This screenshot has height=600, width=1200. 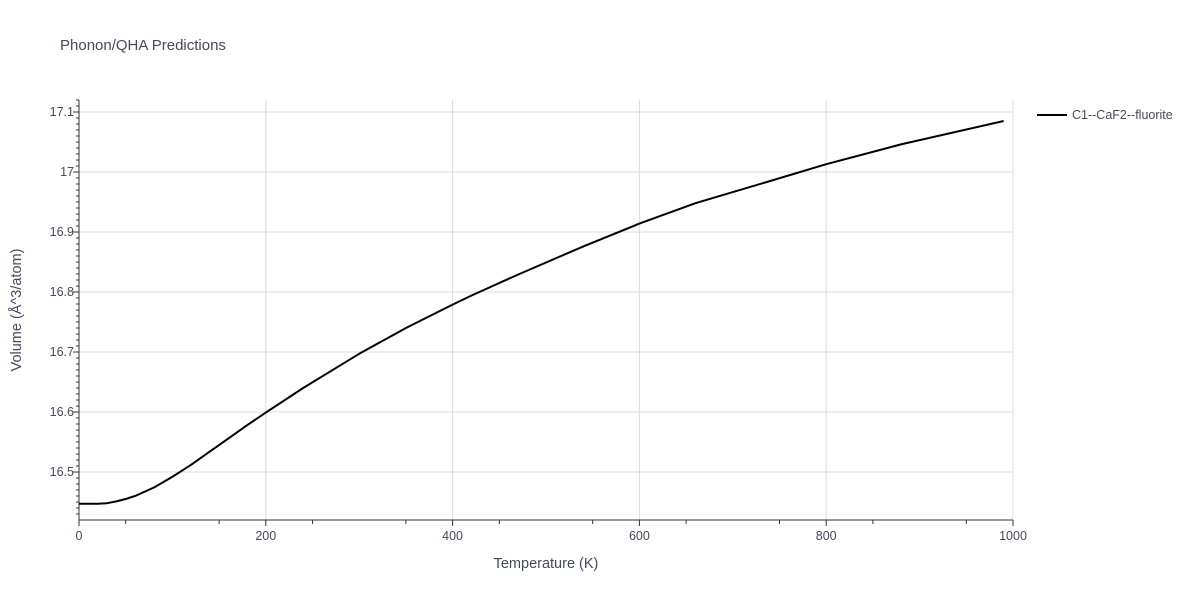 What do you see at coordinates (62, 352) in the screenshot?
I see `y-tick-label: 16.7` at bounding box center [62, 352].